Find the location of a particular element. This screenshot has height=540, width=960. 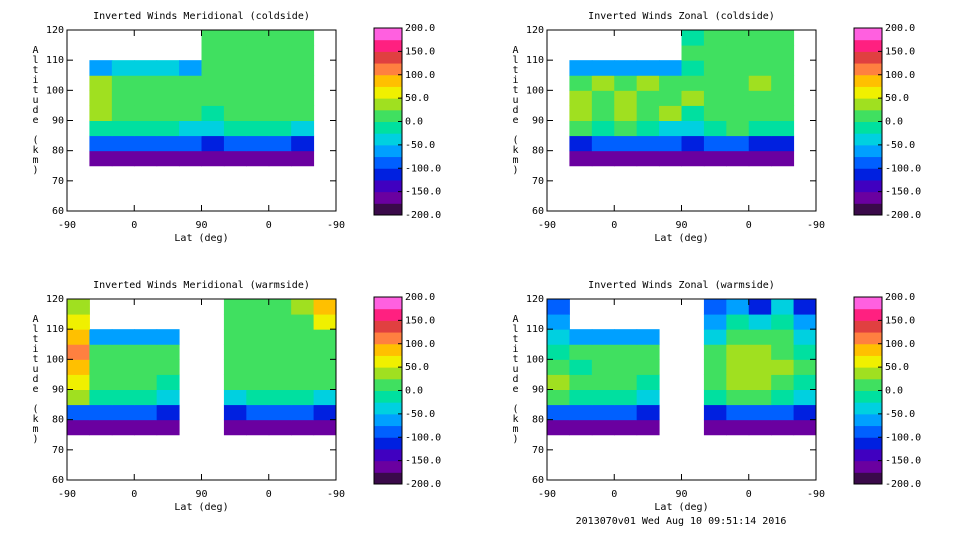

colorbar-tick-label: -200.0 is located at coordinates (903, 484).